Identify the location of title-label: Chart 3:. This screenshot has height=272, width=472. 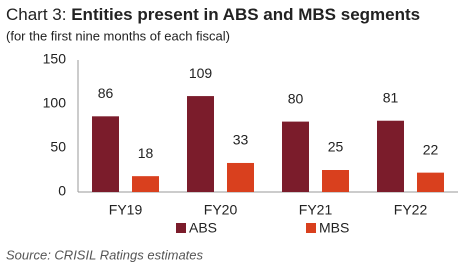
(36, 14).